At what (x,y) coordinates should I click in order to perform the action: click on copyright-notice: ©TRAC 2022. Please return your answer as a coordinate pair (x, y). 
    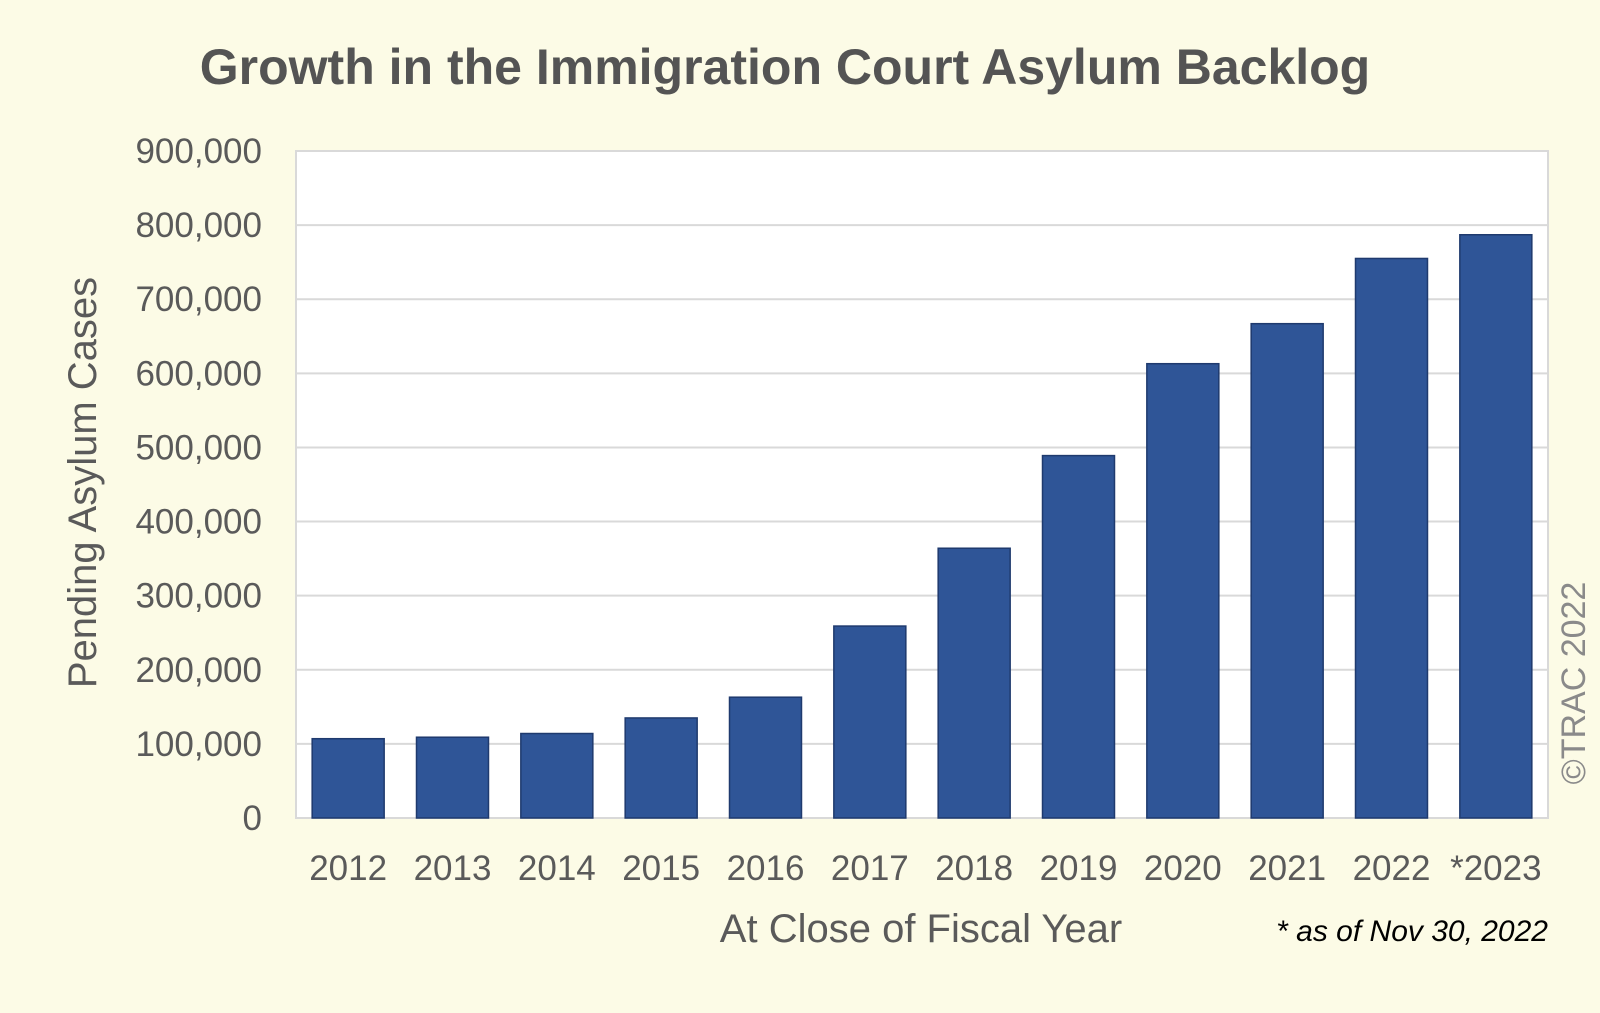
    Looking at the image, I should click on (1574, 683).